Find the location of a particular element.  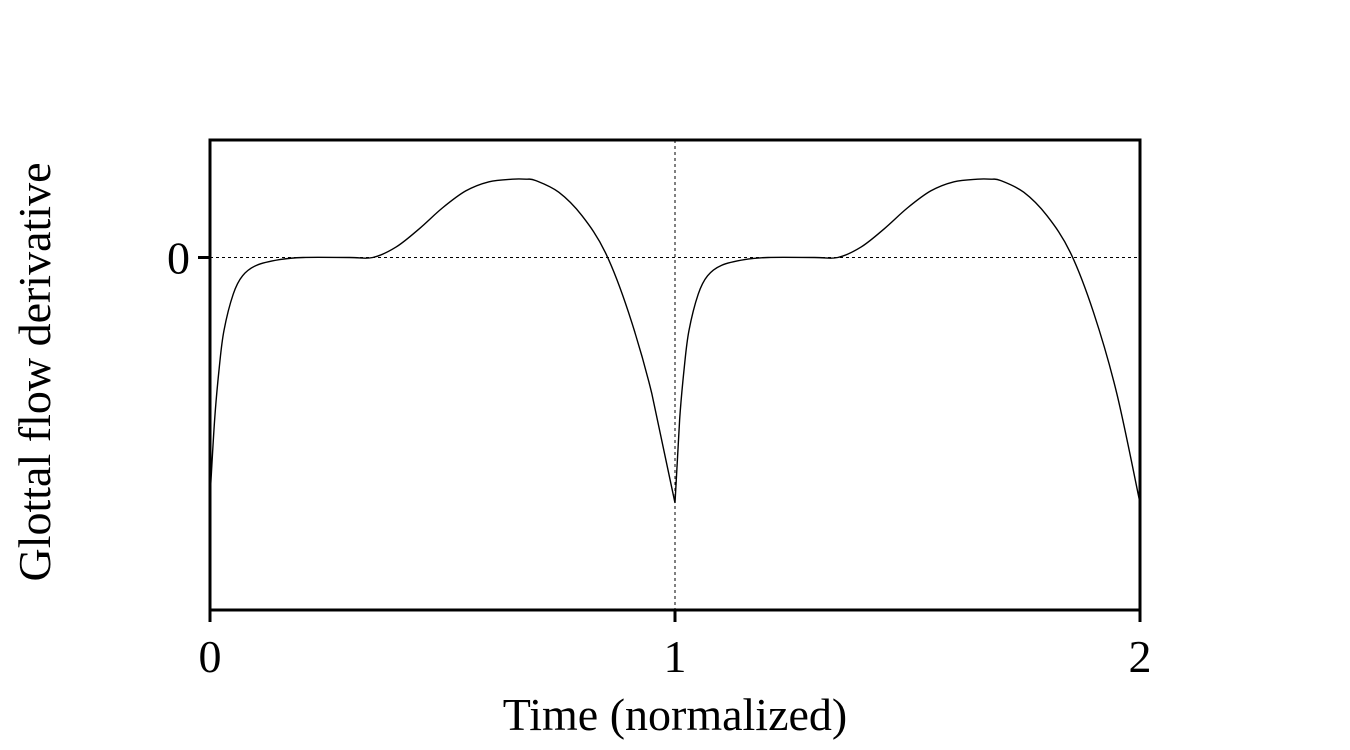

y-tick-label: 0 is located at coordinates (178, 258).